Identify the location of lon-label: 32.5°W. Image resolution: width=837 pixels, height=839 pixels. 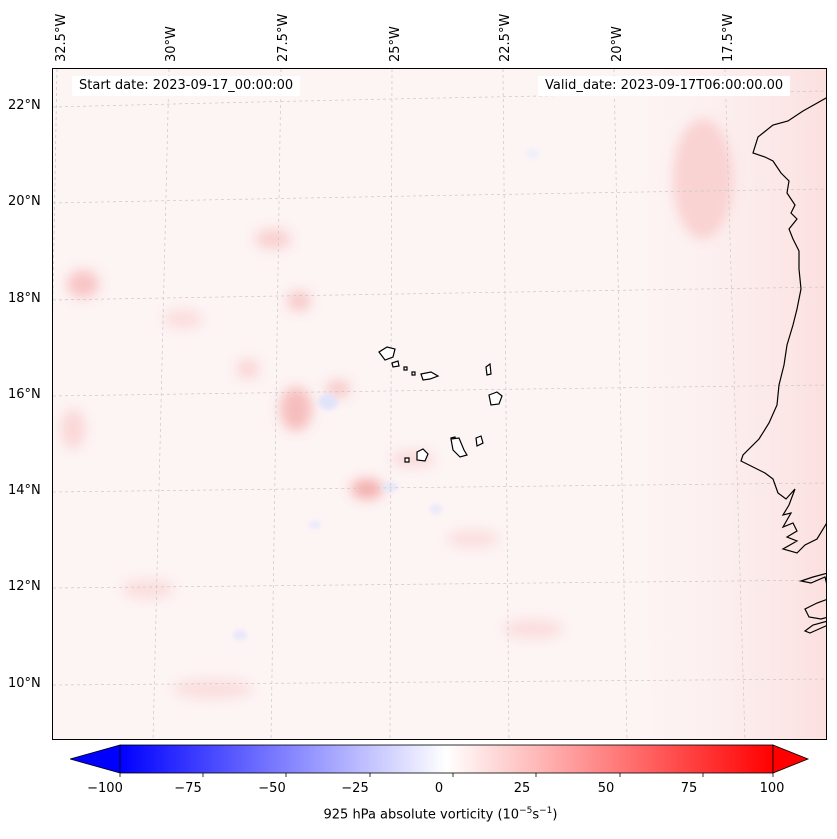
(61, 37).